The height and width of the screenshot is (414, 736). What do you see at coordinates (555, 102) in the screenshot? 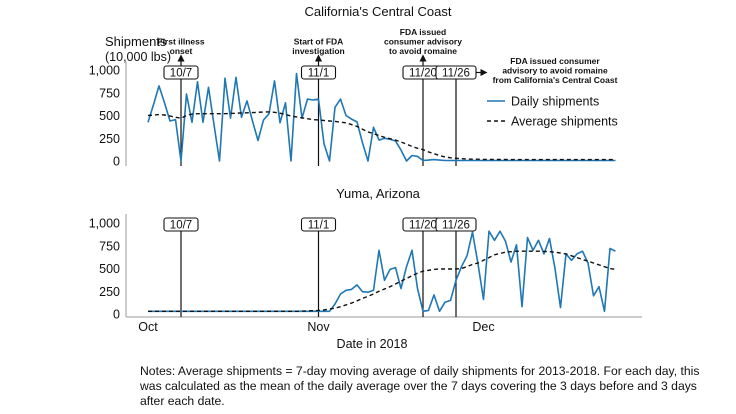
I see `legend-daily-label: Daily shipments` at bounding box center [555, 102].